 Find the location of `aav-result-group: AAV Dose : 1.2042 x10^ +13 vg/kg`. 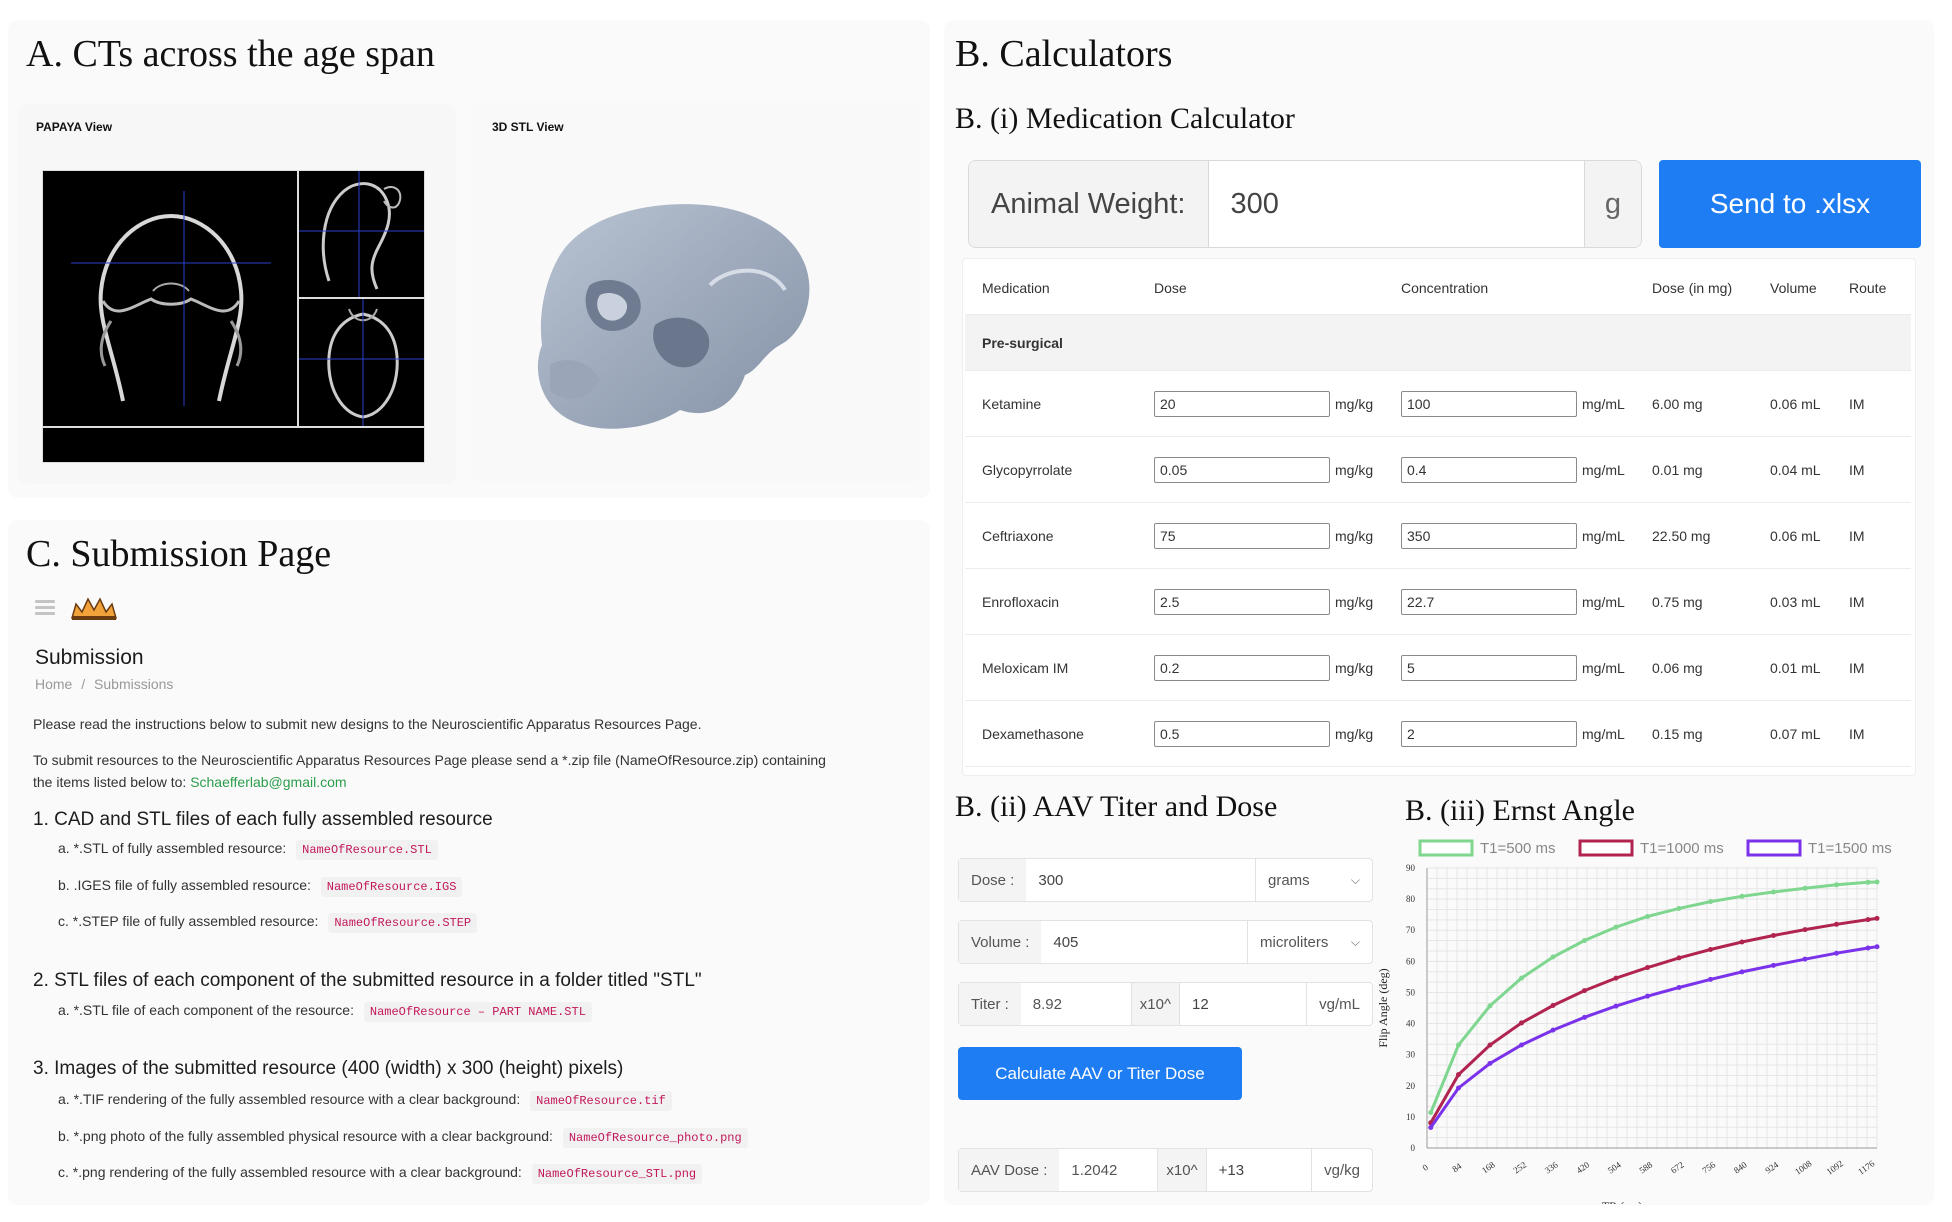

aav-result-group: AAV Dose : 1.2042 x10^ +13 vg/kg is located at coordinates (1165, 1170).